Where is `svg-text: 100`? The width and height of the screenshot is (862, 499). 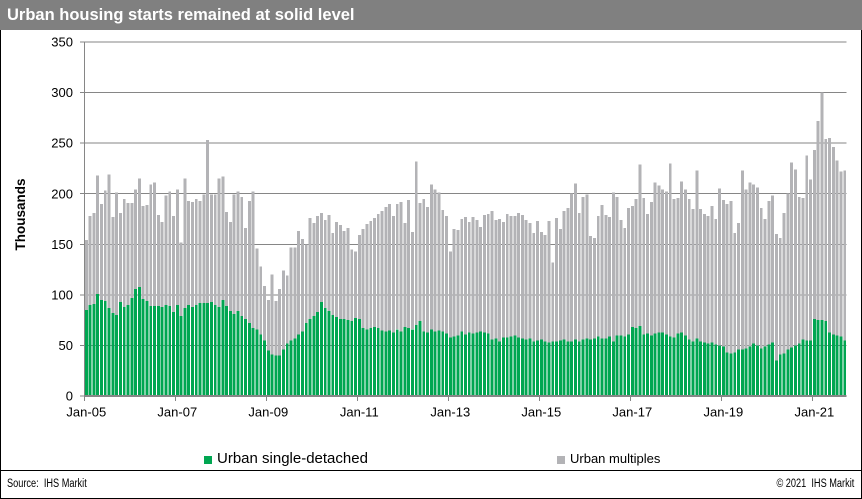 svg-text: 100 is located at coordinates (62, 295).